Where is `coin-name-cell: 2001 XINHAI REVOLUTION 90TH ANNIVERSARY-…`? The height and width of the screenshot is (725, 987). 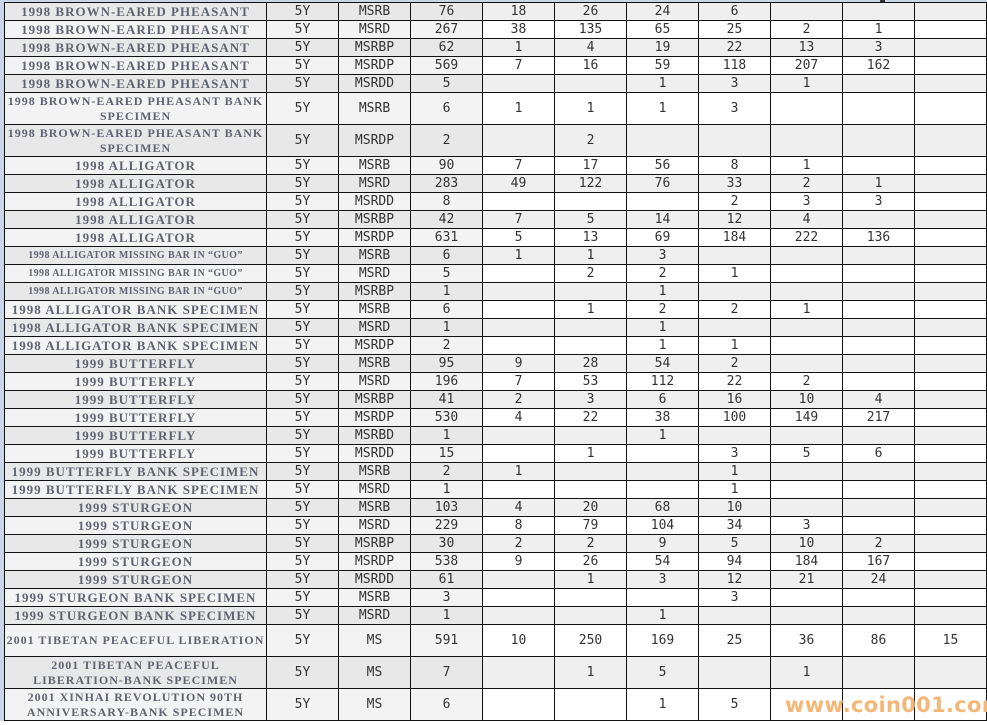 coin-name-cell: 2001 XINHAI REVOLUTION 90TH ANNIVERSARY-… is located at coordinates (135, 704).